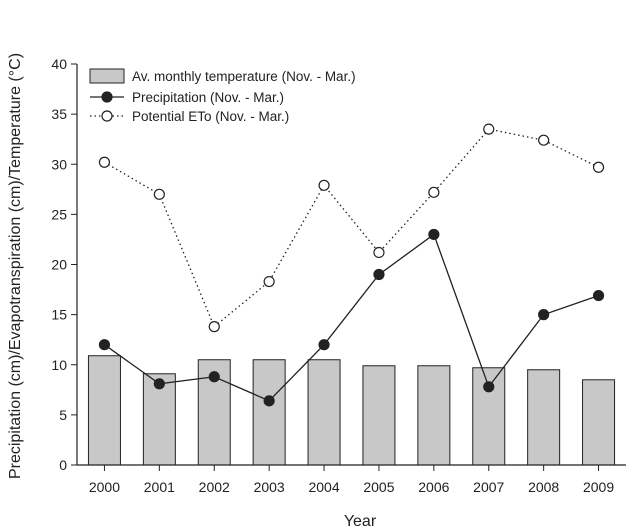  Describe the element at coordinates (434, 192) in the screenshot. I see `eto-point-2006` at that location.